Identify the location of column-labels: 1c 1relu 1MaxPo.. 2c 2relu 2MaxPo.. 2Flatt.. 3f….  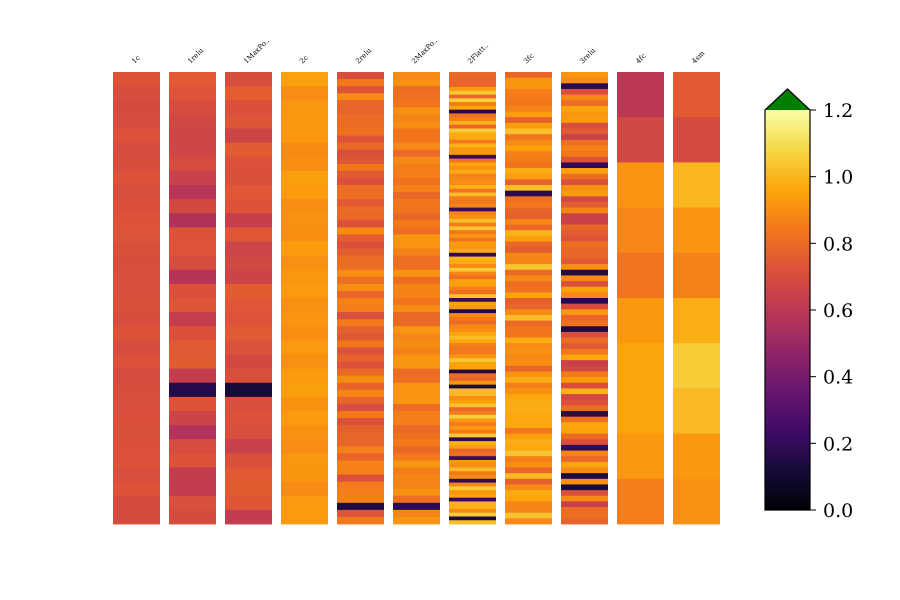
(418, 51).